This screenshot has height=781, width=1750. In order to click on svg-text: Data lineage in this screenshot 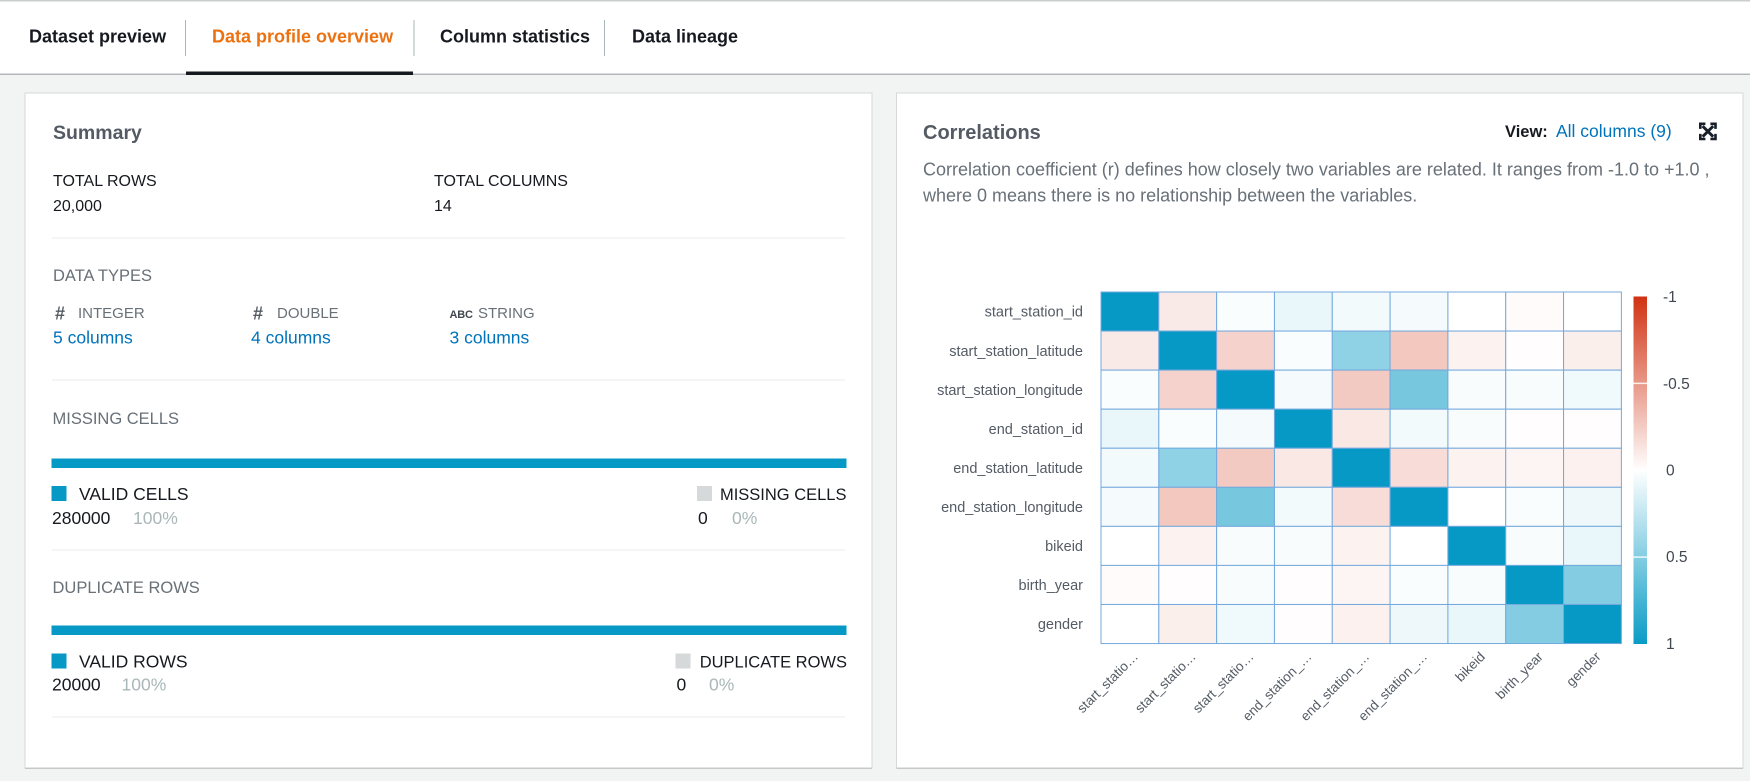, I will do `click(685, 37)`.